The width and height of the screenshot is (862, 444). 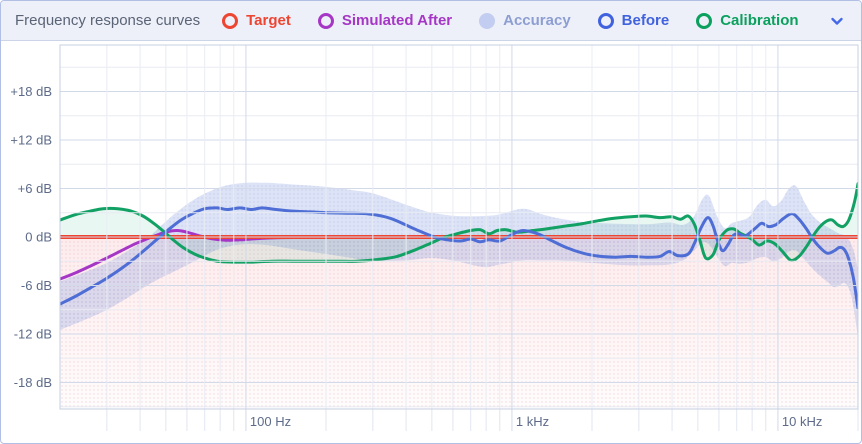 What do you see at coordinates (33, 333) in the screenshot?
I see `svg-text: -12 dB` at bounding box center [33, 333].